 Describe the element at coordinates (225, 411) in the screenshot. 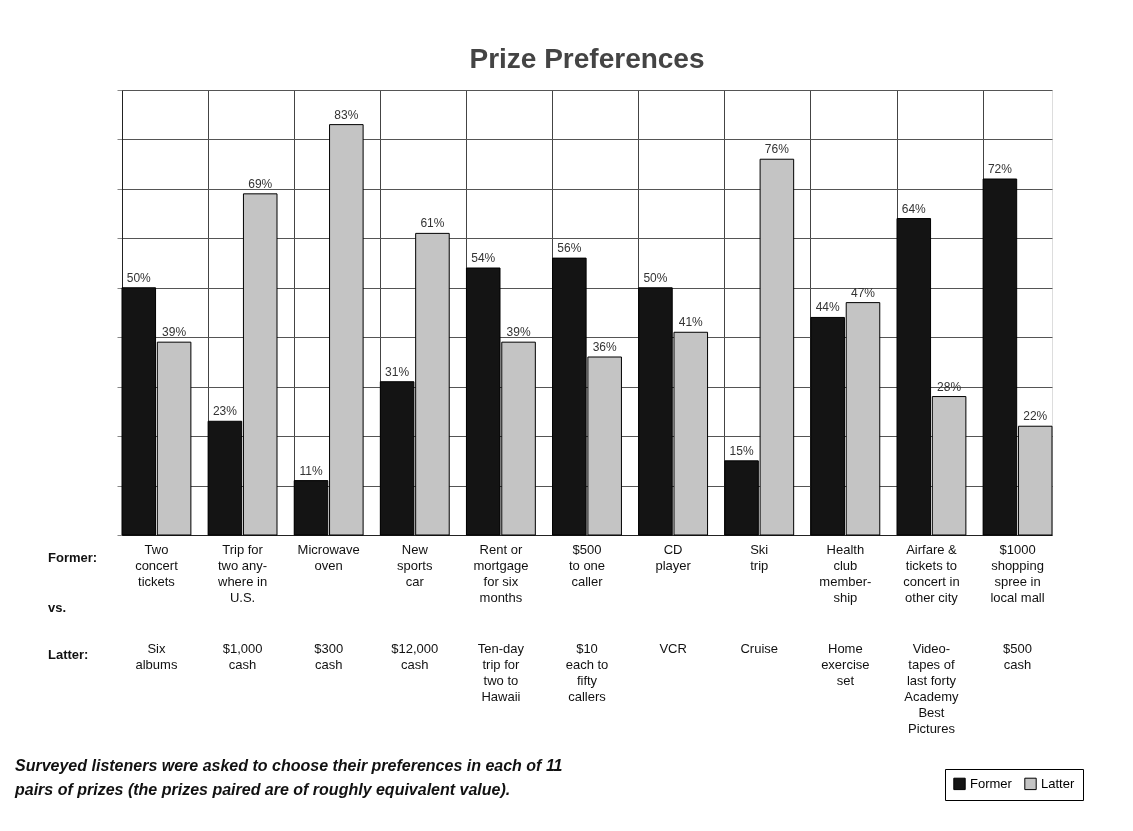

I see `data-label: 23%` at that location.